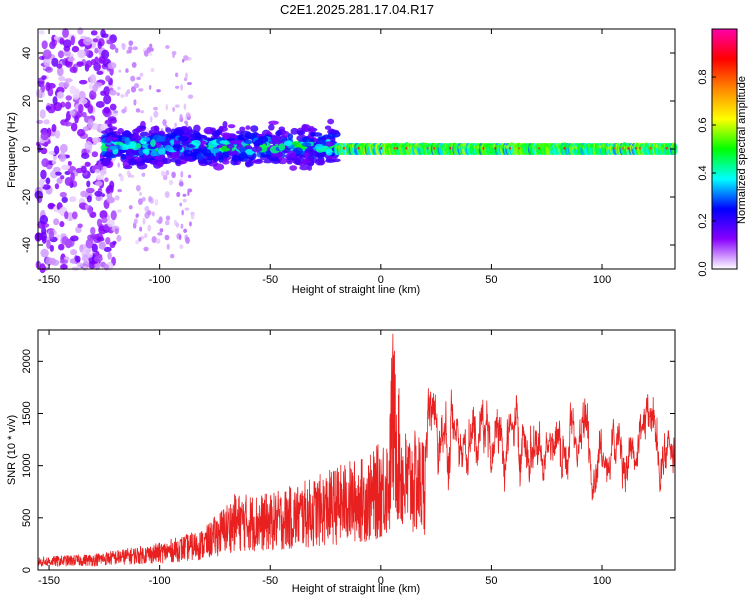 This screenshot has height=600, width=750. Describe the element at coordinates (706, 173) in the screenshot. I see `colorbar-ticks: 0.0 0.2 0.4 0.6 0.8` at that location.